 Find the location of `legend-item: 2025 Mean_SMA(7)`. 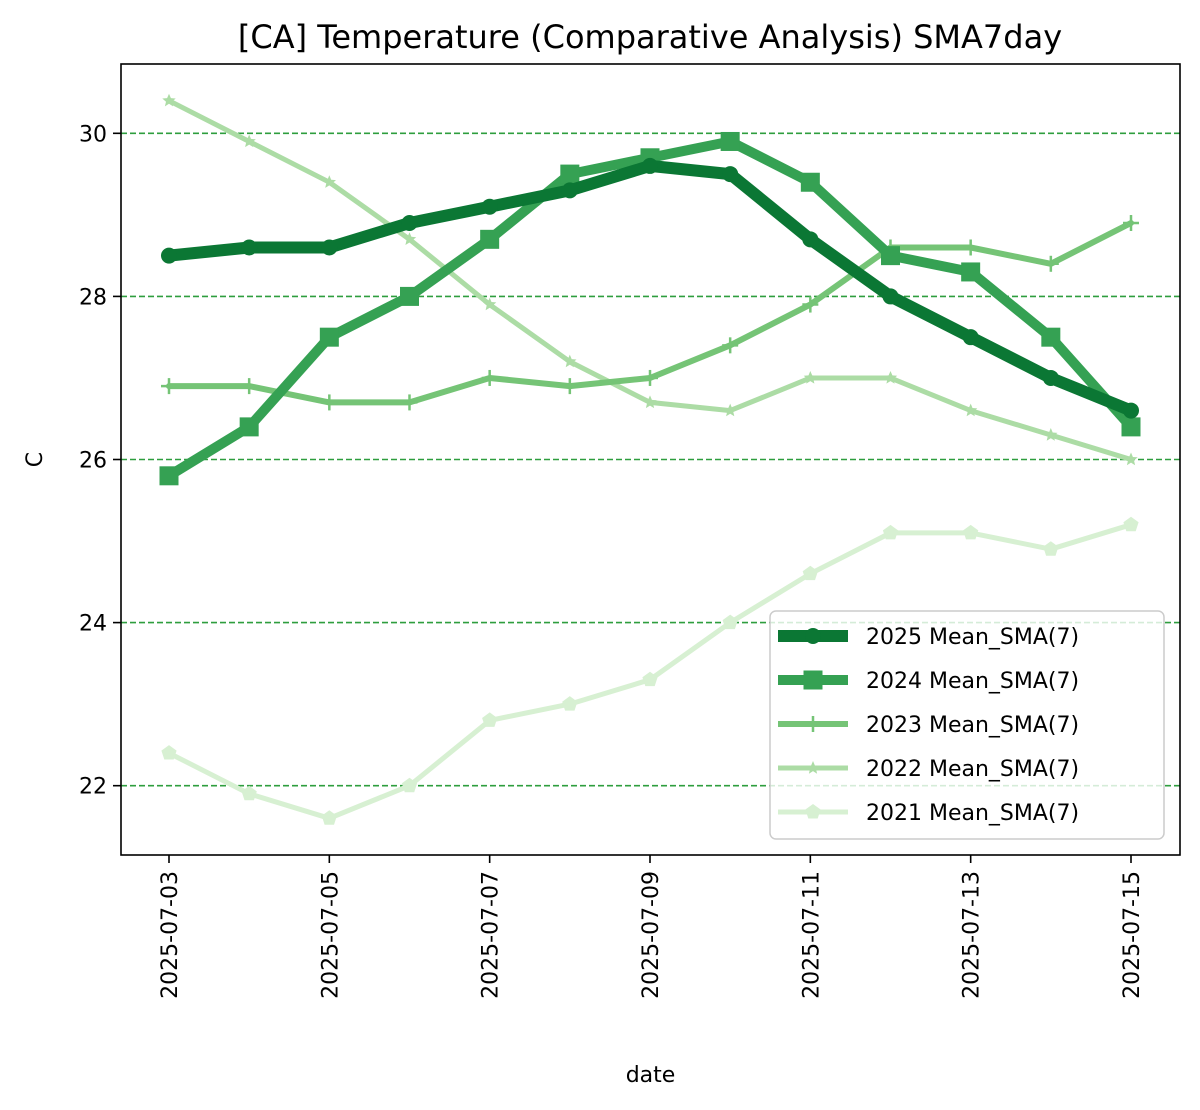

legend-item: 2025 Mean_SMA(7) is located at coordinates (928, 637).